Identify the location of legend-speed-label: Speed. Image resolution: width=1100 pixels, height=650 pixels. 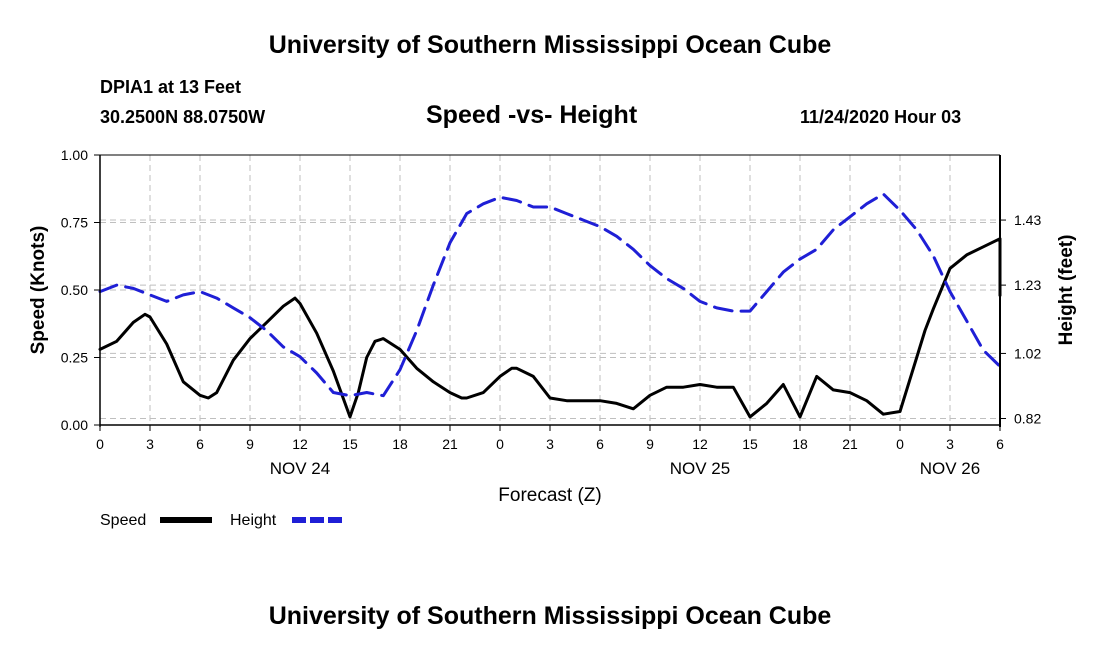
(123, 520).